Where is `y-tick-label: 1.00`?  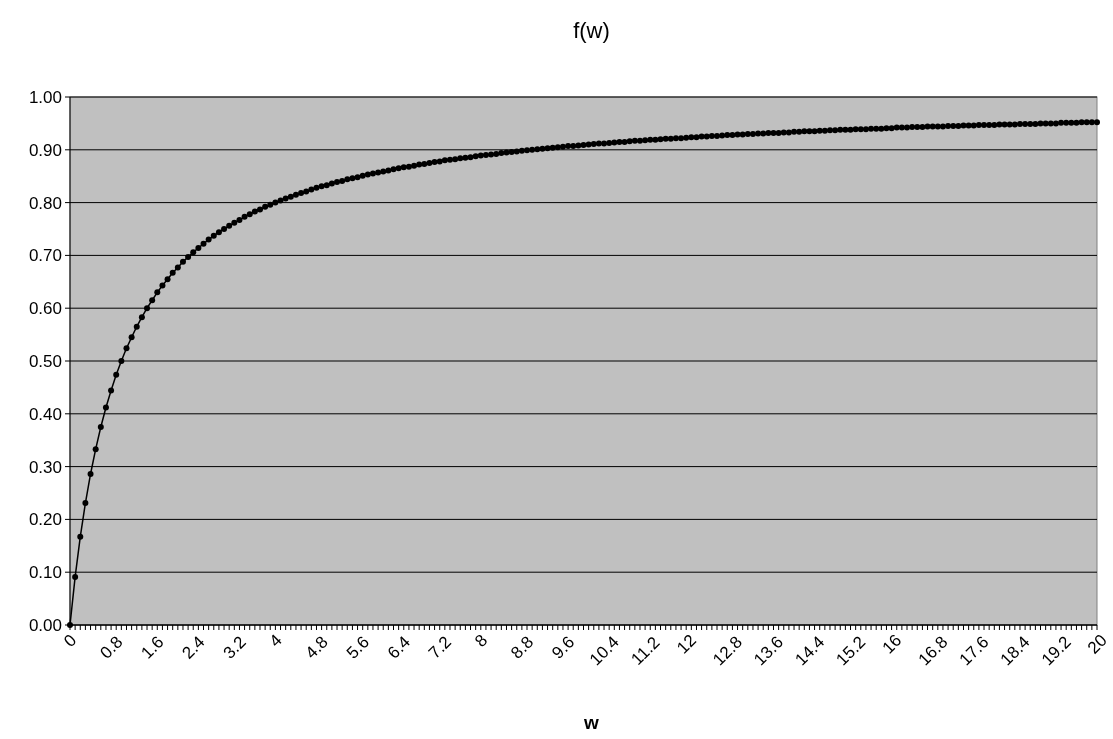
y-tick-label: 1.00 is located at coordinates (45, 97).